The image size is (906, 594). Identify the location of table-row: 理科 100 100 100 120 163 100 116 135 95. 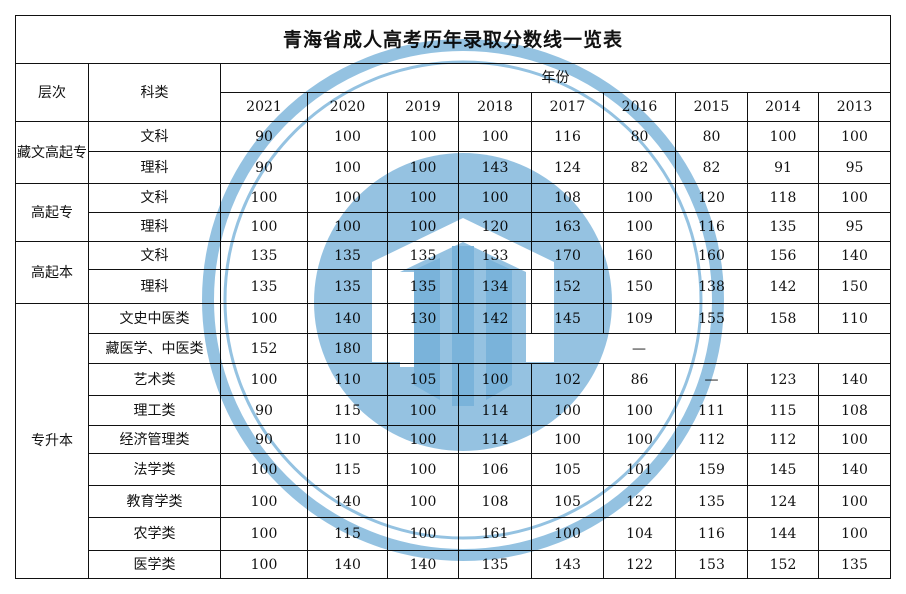
(454, 227).